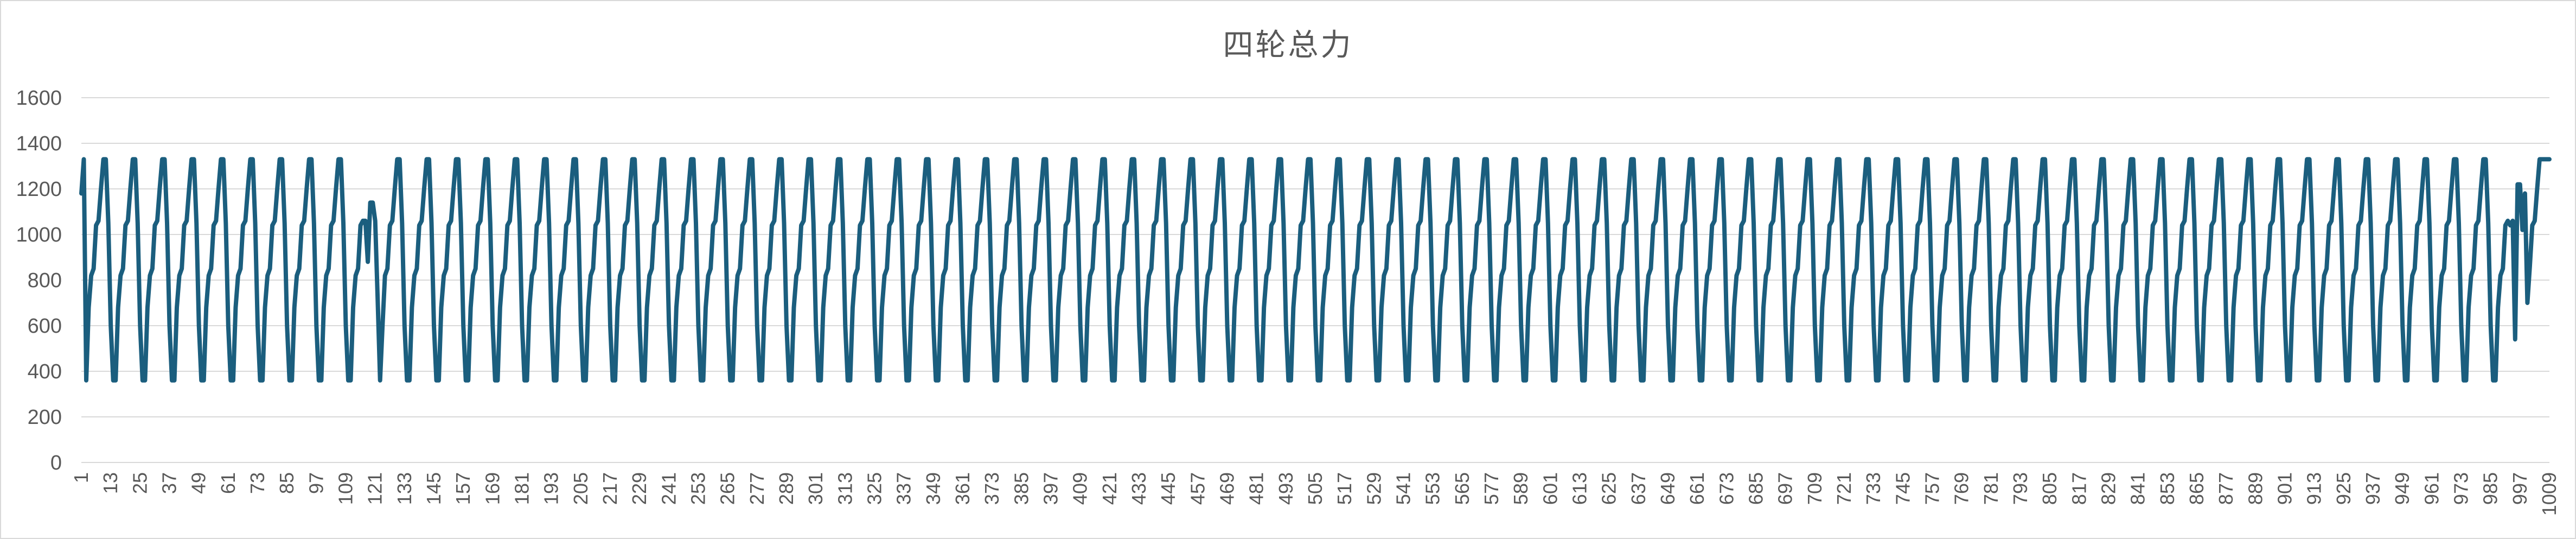  Describe the element at coordinates (1227, 488) in the screenshot. I see `x-tick-label: 469` at that location.